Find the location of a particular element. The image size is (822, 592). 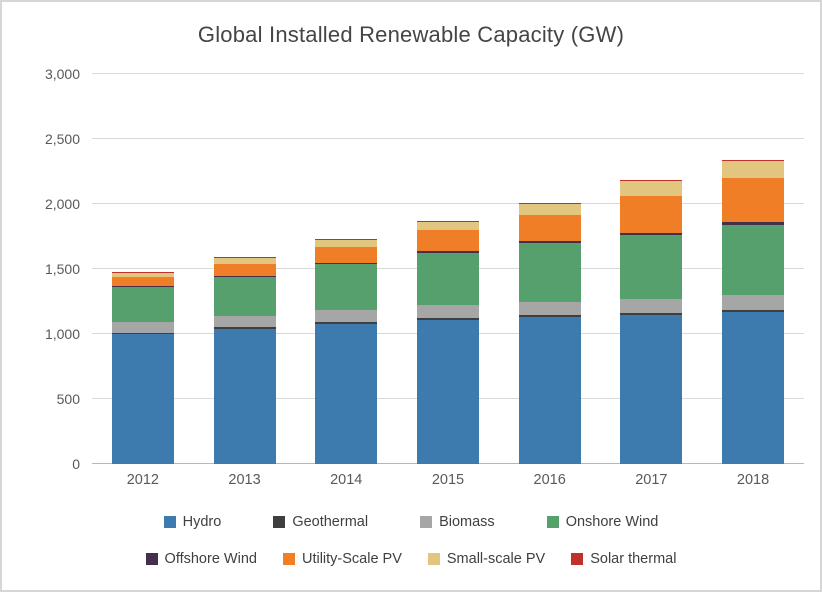

legend-label-utility-scale-pv: Utility-Scale PV is located at coordinates (351, 559).